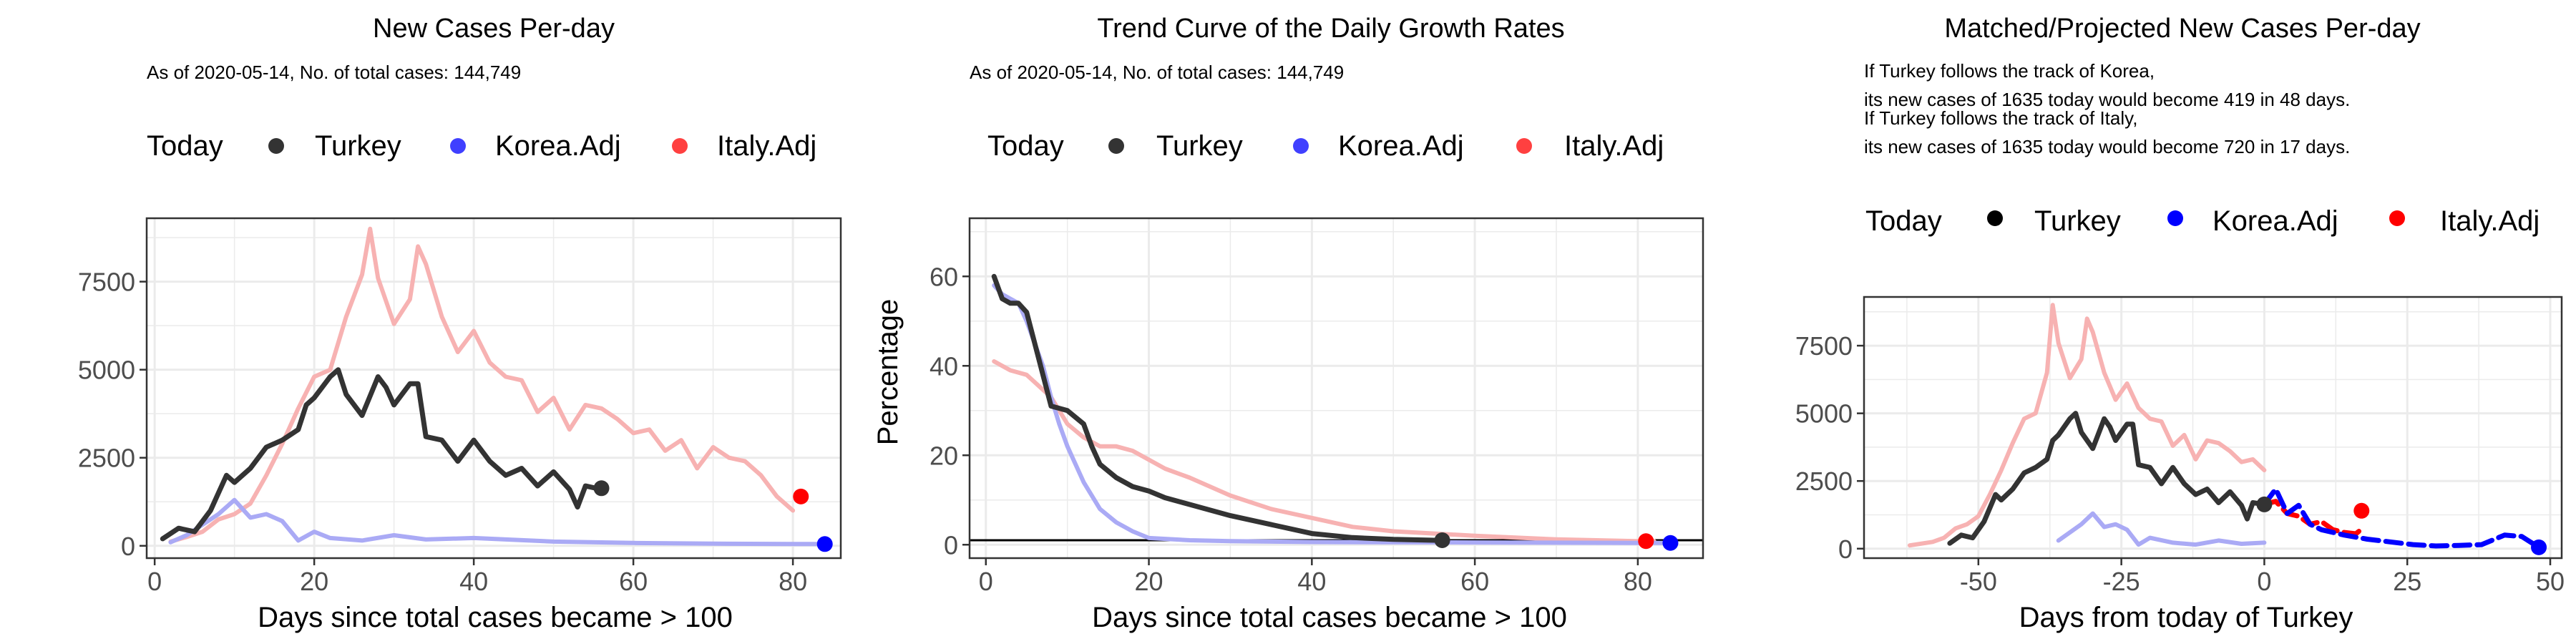 The height and width of the screenshot is (644, 2576). Describe the element at coordinates (494, 29) in the screenshot. I see `chart-title: New Cases Per-day` at that location.